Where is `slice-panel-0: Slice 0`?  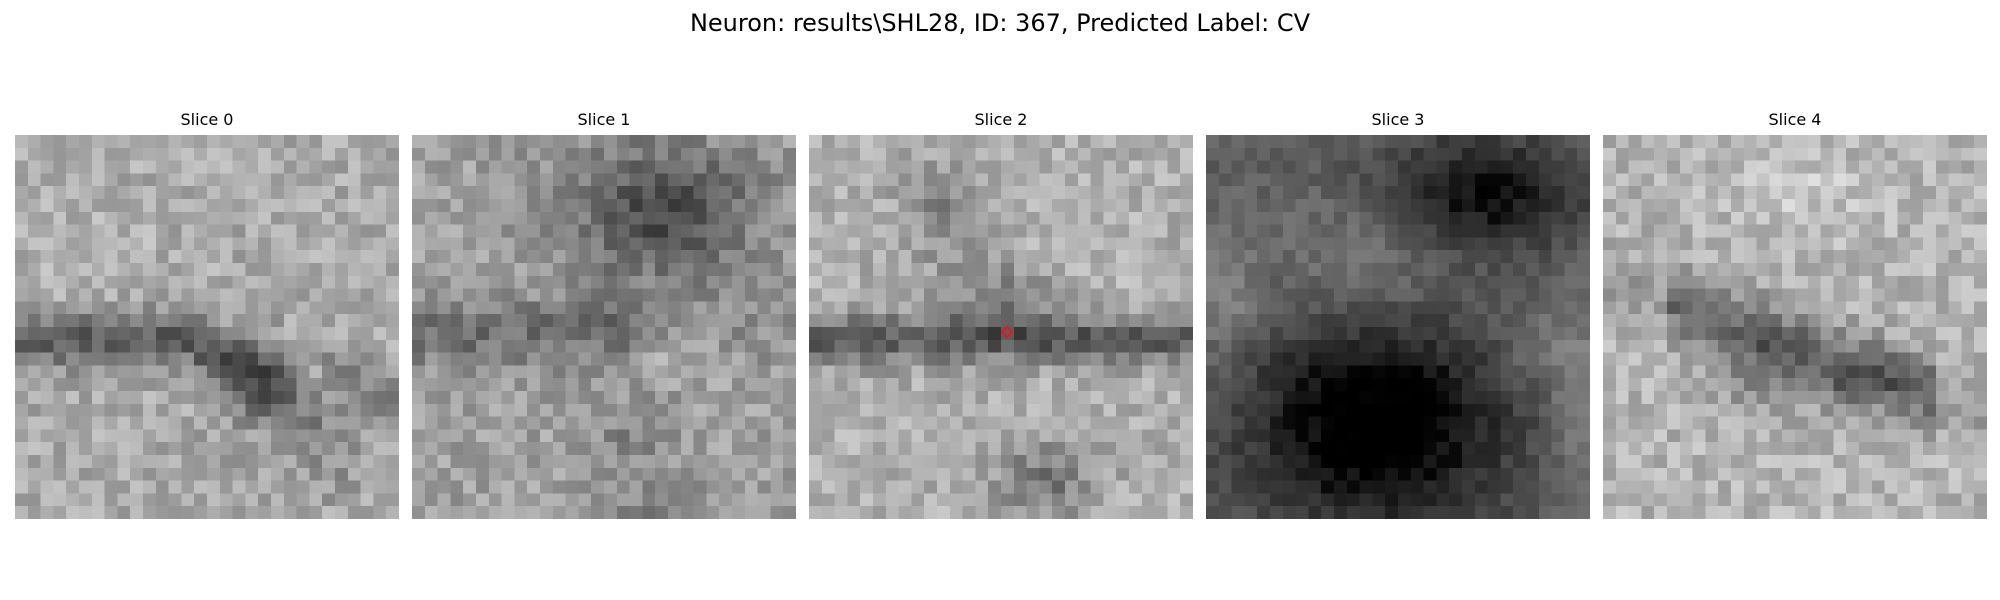 slice-panel-0: Slice 0 is located at coordinates (207, 314).